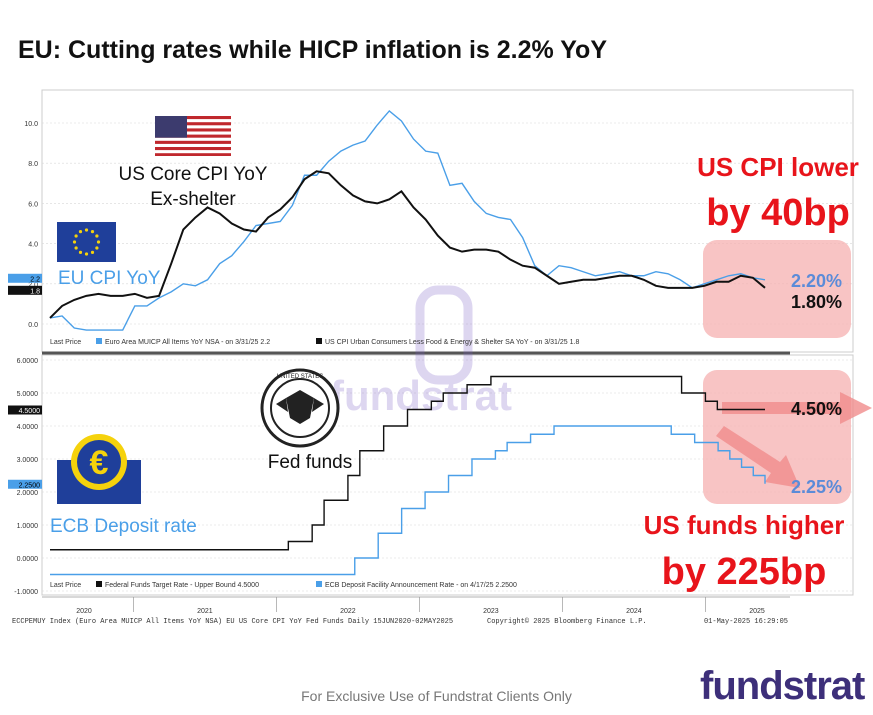  What do you see at coordinates (28, 427) in the screenshot?
I see `bottom-y-tick-label: 4.0000` at bounding box center [28, 427].